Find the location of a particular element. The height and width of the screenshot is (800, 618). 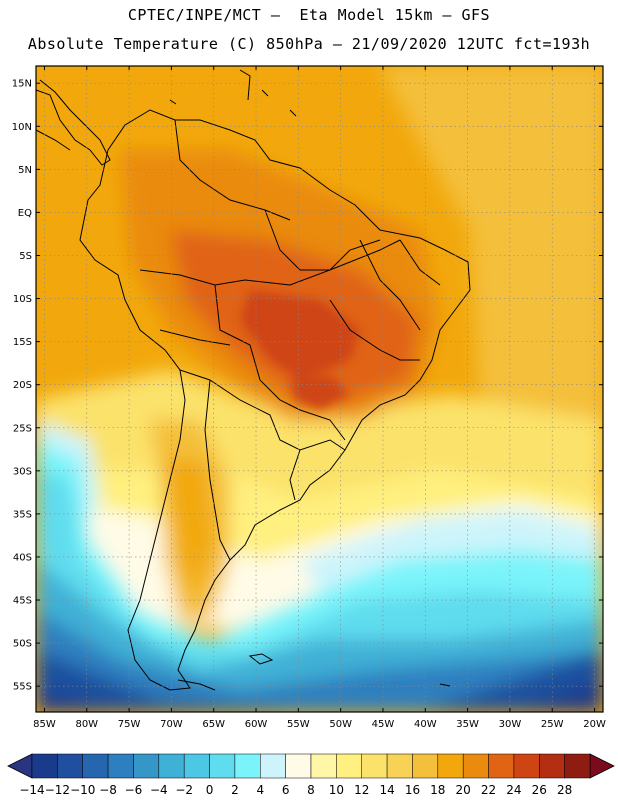

lon-label: 65W is located at coordinates (213, 724).